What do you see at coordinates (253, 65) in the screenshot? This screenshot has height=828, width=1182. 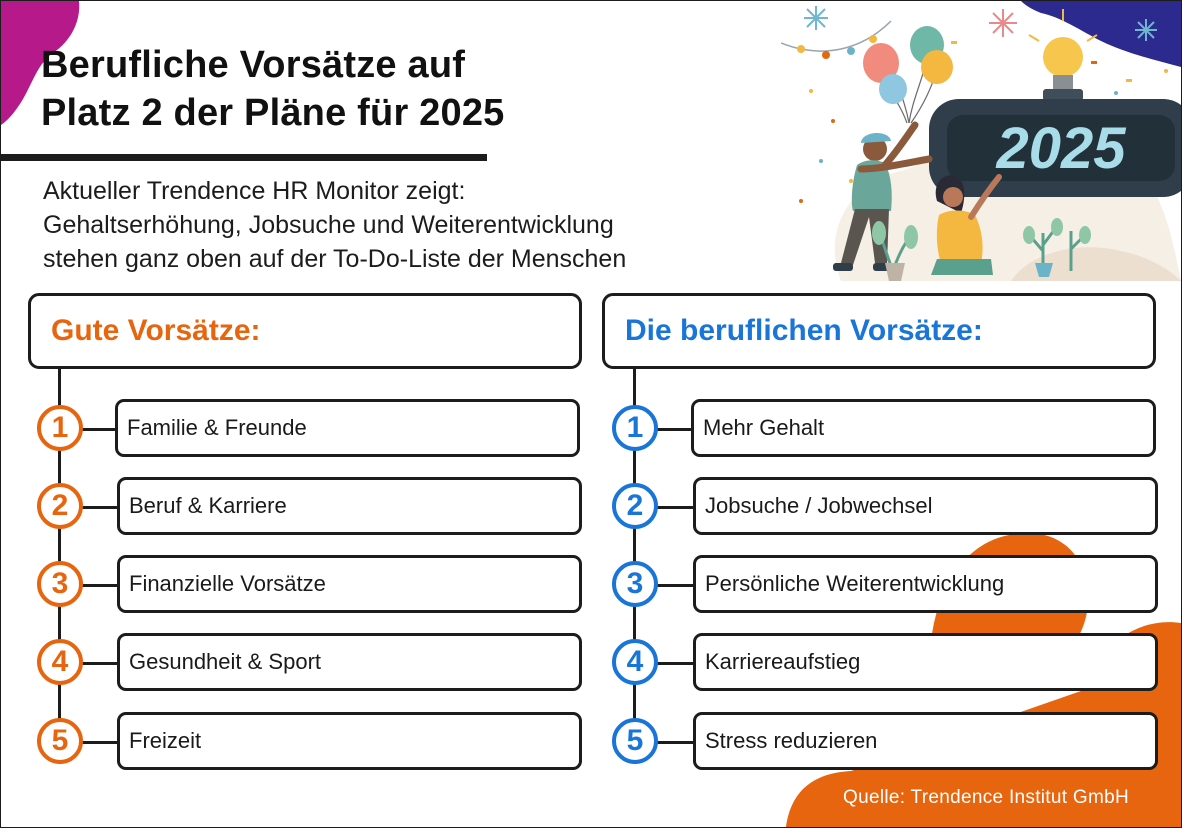 I see `title-line-1: Berufliche Vorsätze auf` at bounding box center [253, 65].